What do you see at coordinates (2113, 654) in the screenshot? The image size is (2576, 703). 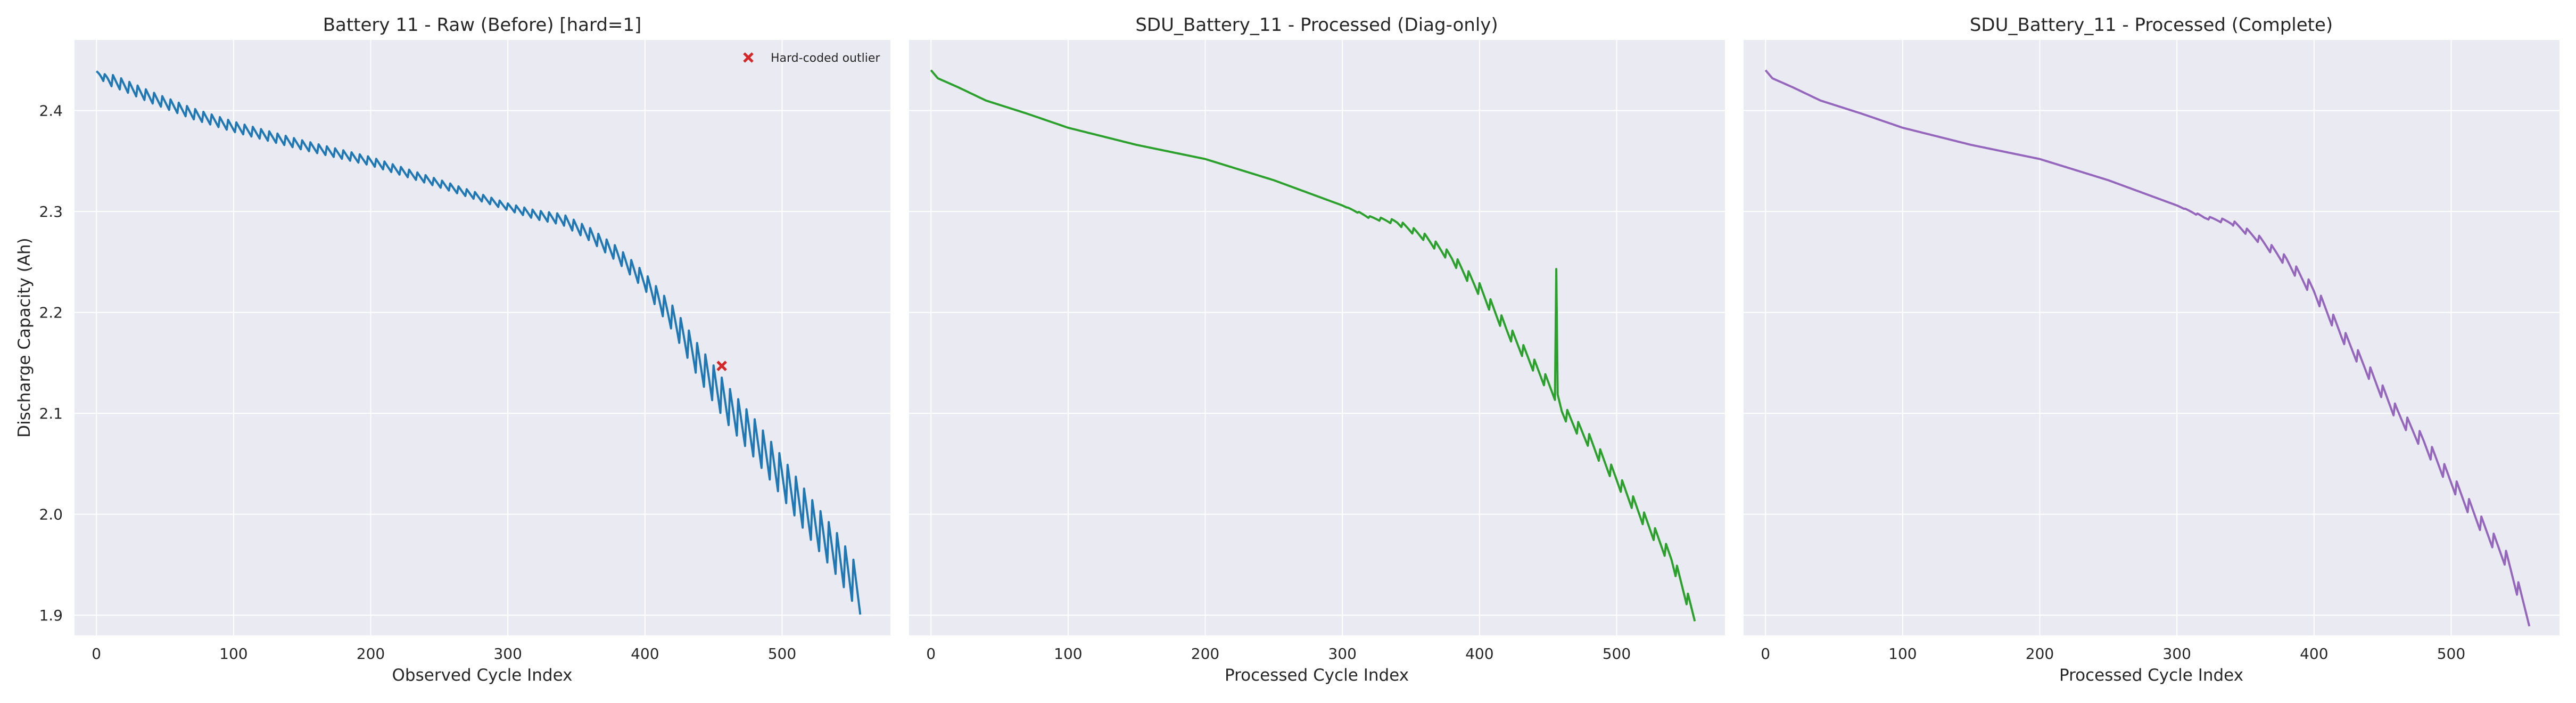 I see `ticks-complete: 0 100 200 300 400 500` at bounding box center [2113, 654].